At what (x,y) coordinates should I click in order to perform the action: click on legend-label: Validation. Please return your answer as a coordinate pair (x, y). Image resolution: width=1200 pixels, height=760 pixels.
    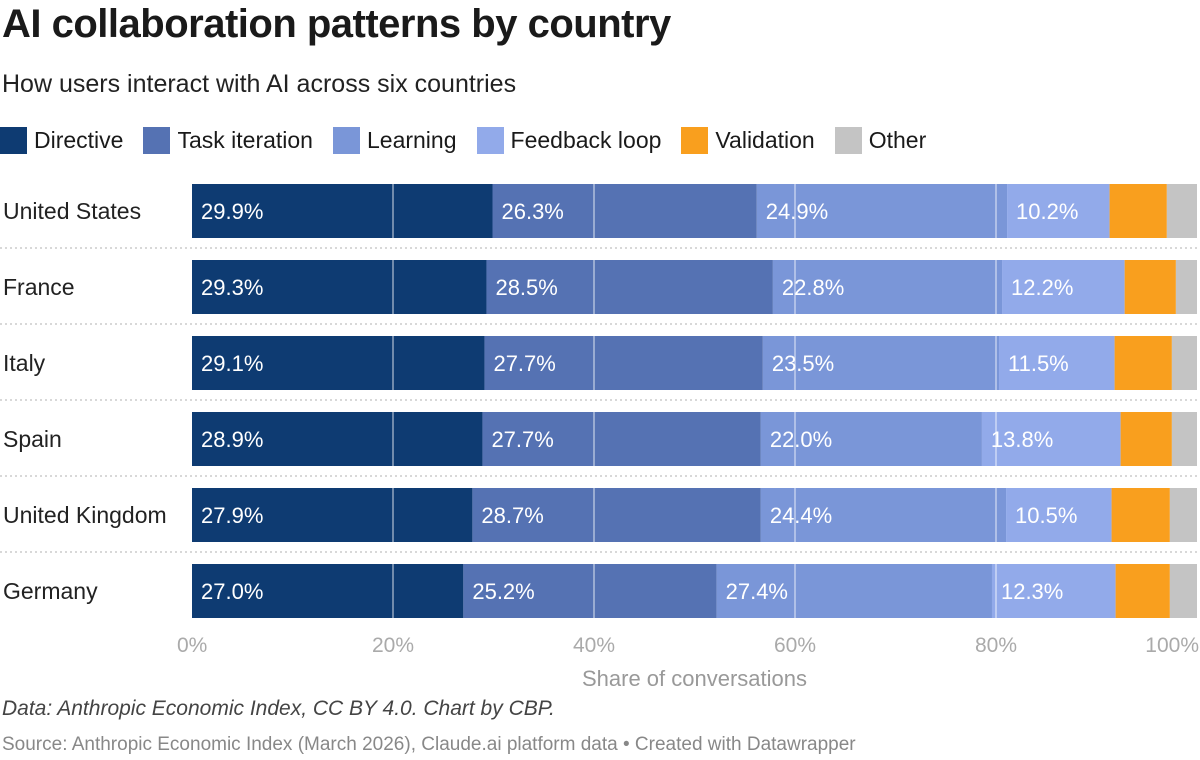
    Looking at the image, I should click on (765, 140).